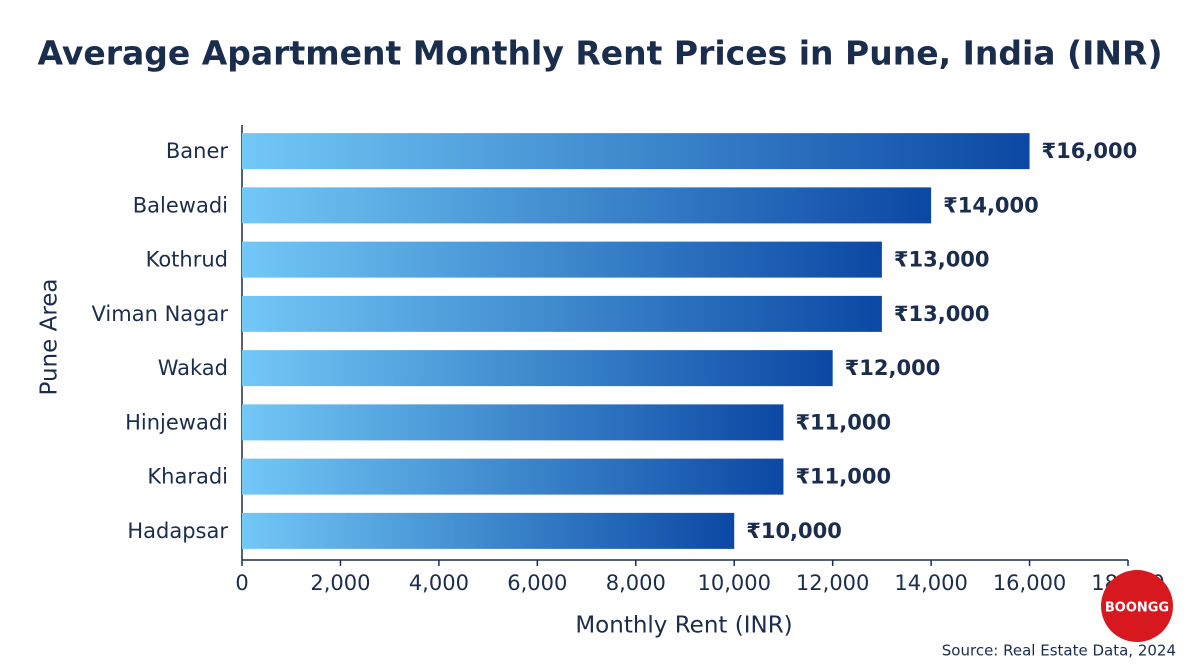 This screenshot has height=669, width=1200. Describe the element at coordinates (180, 205) in the screenshot. I see `y-tick-label: Balewadi` at that location.